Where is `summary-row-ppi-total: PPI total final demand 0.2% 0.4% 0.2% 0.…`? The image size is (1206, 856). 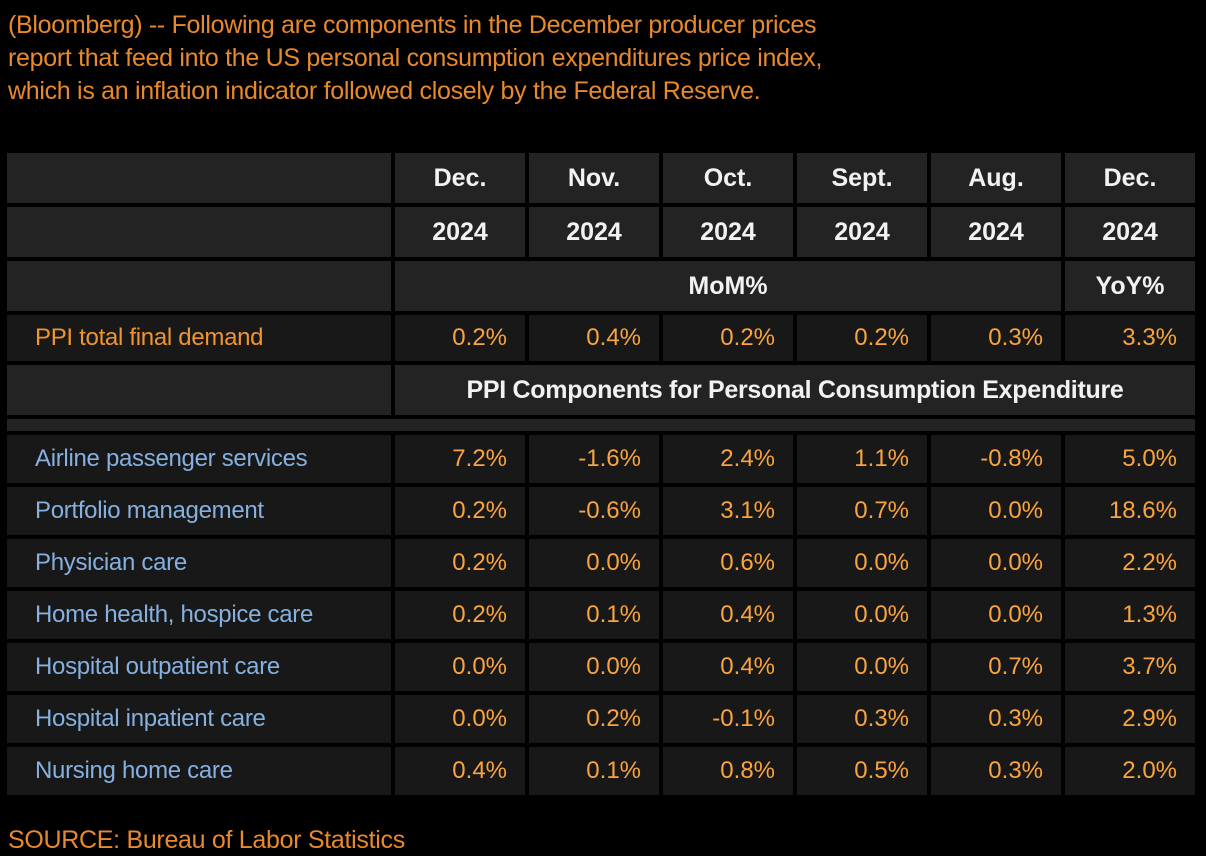
summary-row-ppi-total: PPI total final demand 0.2% 0.4% 0.2% 0.… is located at coordinates (601, 338).